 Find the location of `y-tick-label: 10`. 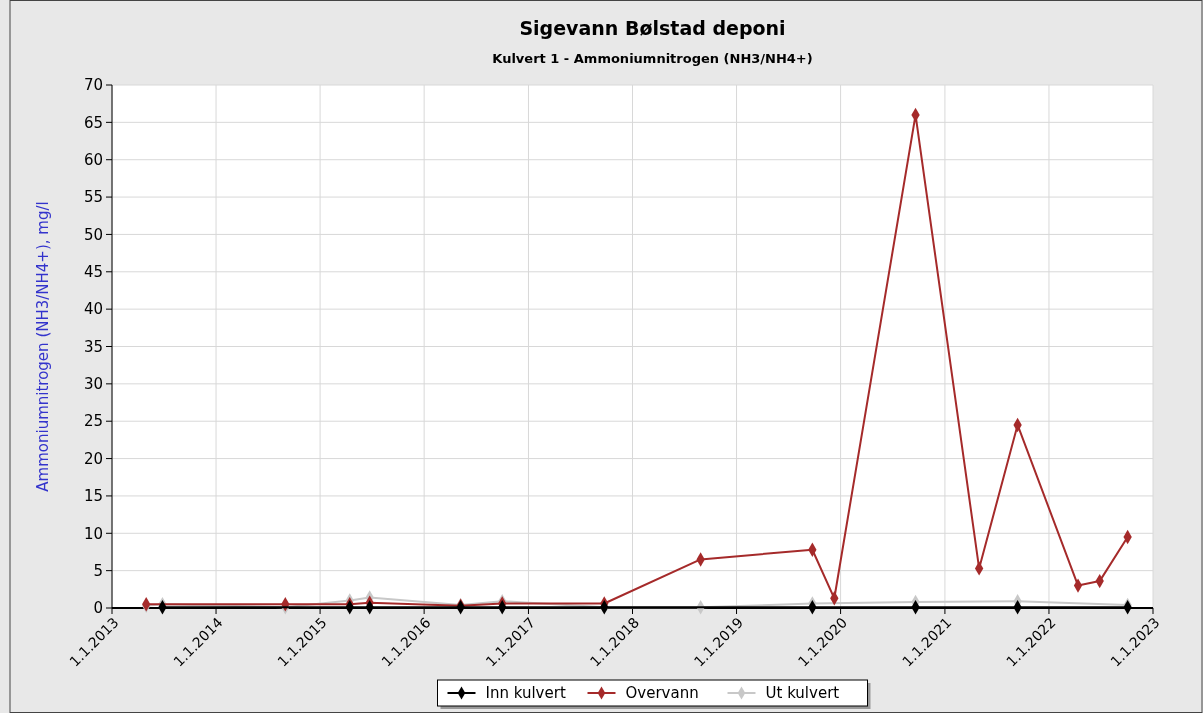

y-tick-label: 10 is located at coordinates (93, 533).